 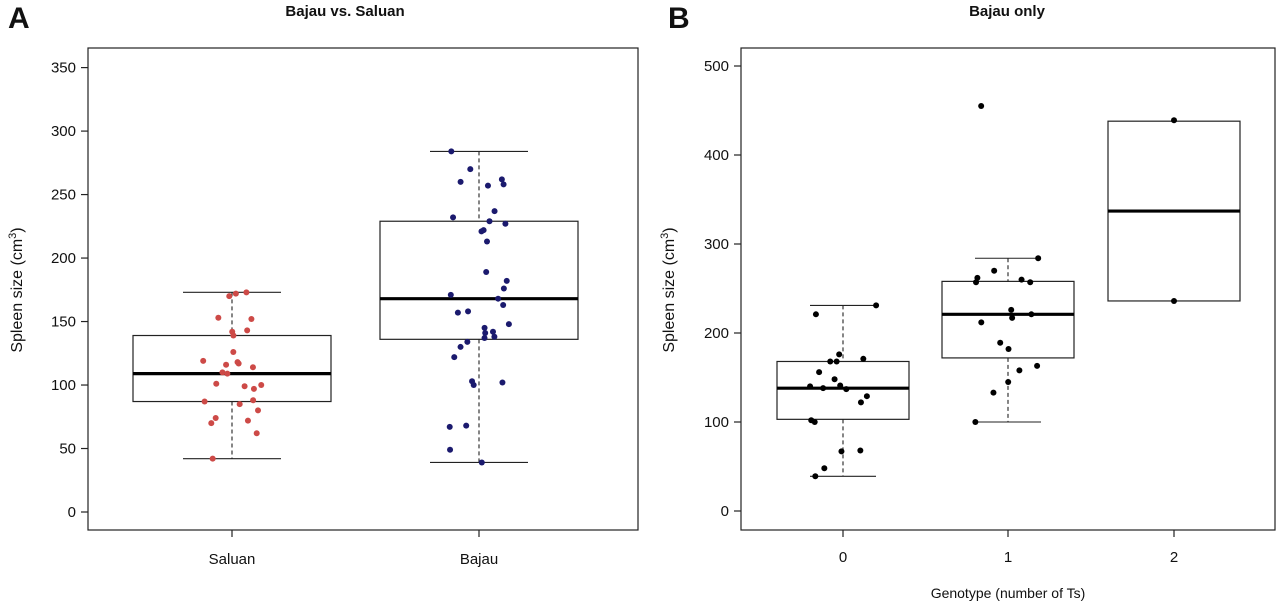 I want to click on panel-a-y-axis-label-sup: 3, so click(x=13, y=236).